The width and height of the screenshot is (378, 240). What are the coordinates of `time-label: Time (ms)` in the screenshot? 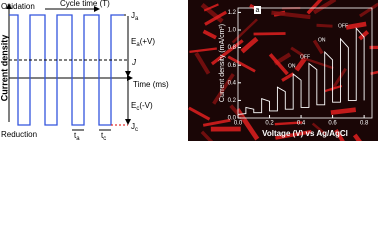 It's located at (151, 84).